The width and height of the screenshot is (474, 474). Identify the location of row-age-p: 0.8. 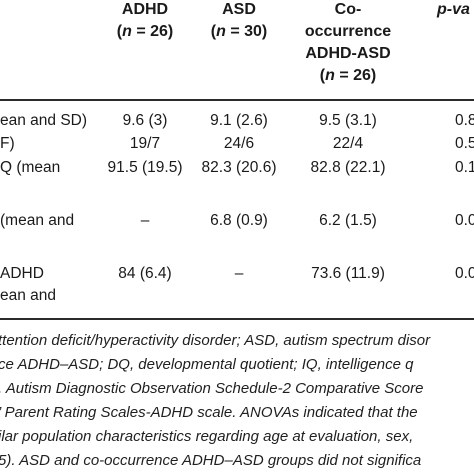
(464, 120).